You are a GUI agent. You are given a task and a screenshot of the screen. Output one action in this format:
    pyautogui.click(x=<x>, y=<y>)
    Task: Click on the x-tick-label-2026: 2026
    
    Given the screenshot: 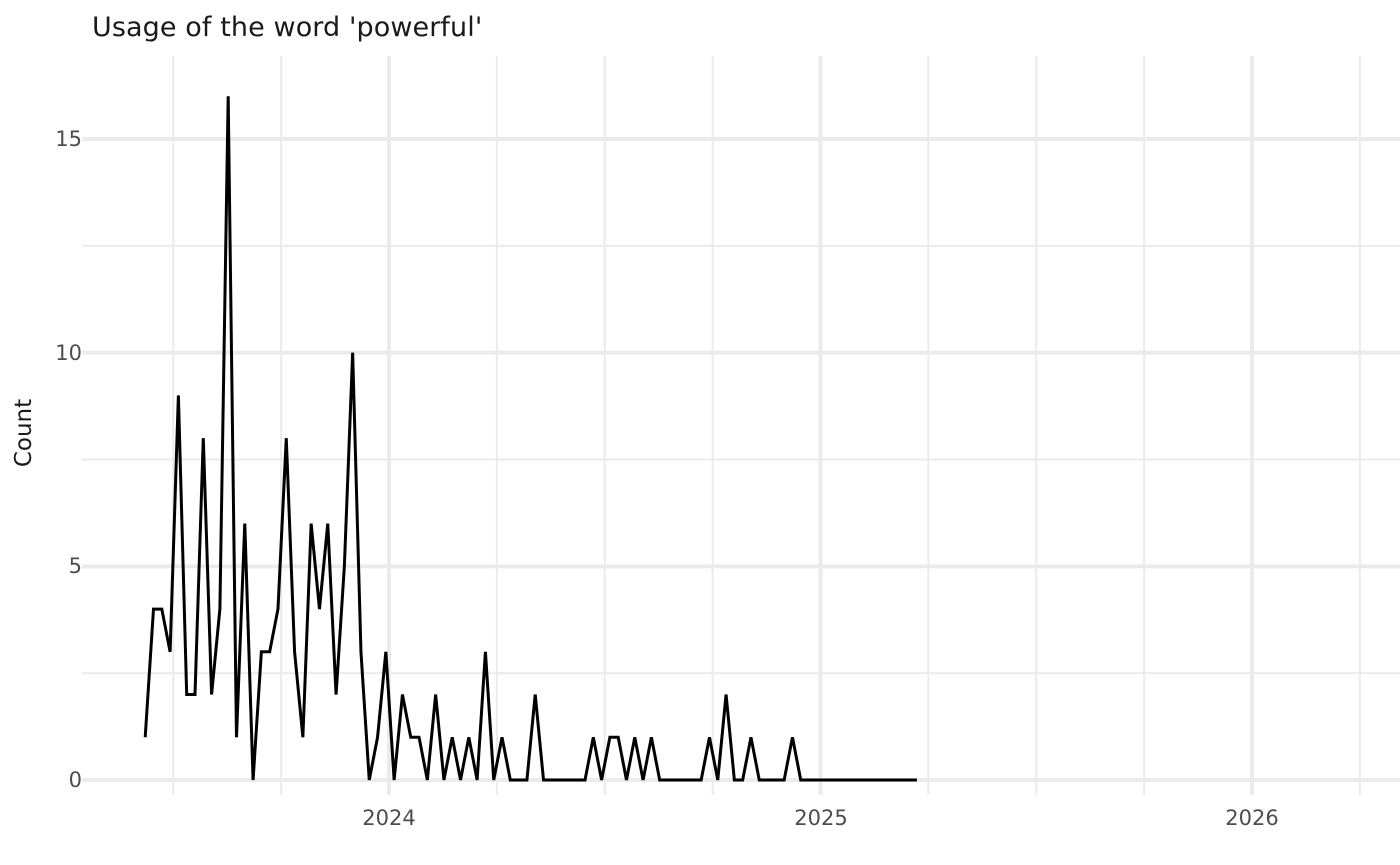 What is the action you would take?
    pyautogui.click(x=1252, y=818)
    